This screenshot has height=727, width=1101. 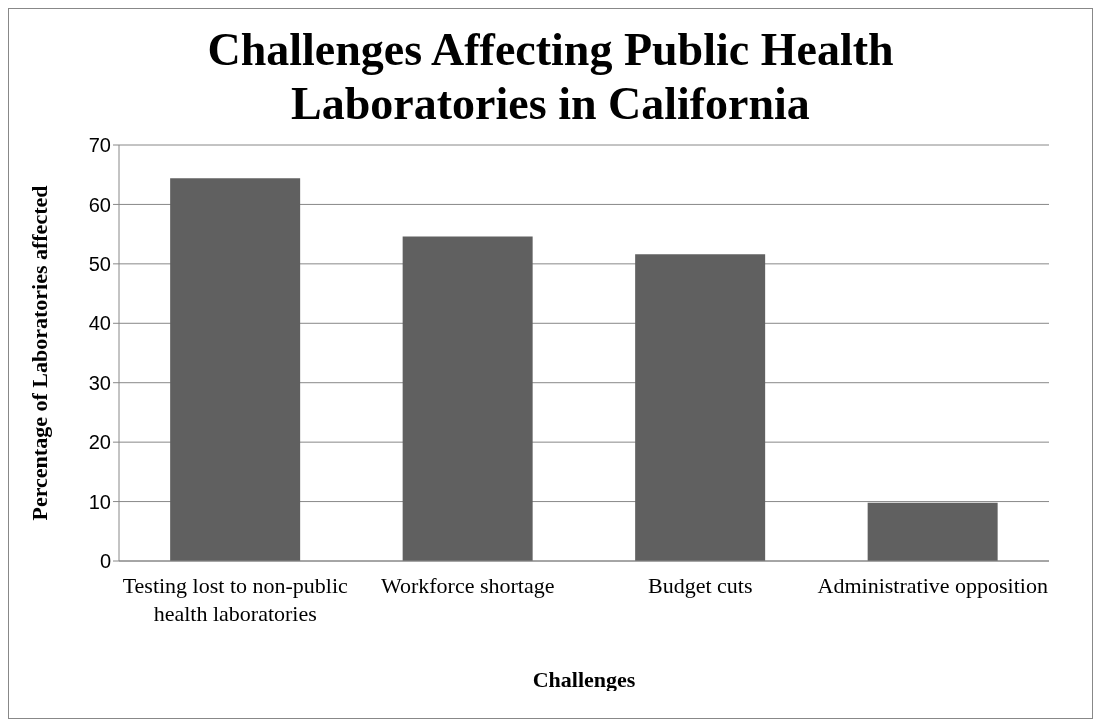 I want to click on chart-title: Challenges Affecting Public Health Laboratories in California, so click(x=550, y=77).